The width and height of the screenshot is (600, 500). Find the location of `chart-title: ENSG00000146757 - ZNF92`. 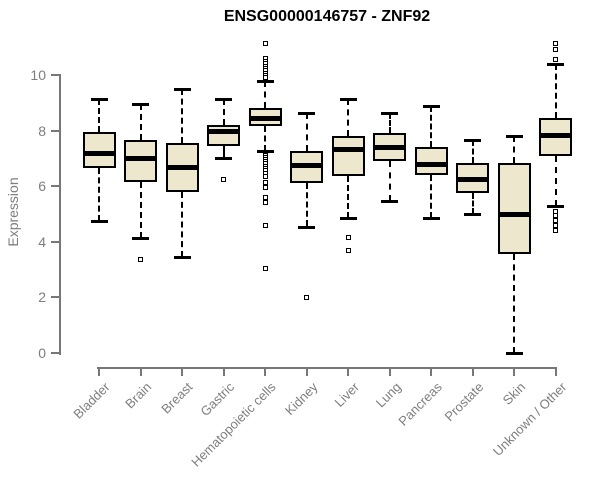

chart-title: ENSG00000146757 - ZNF92 is located at coordinates (327, 16).